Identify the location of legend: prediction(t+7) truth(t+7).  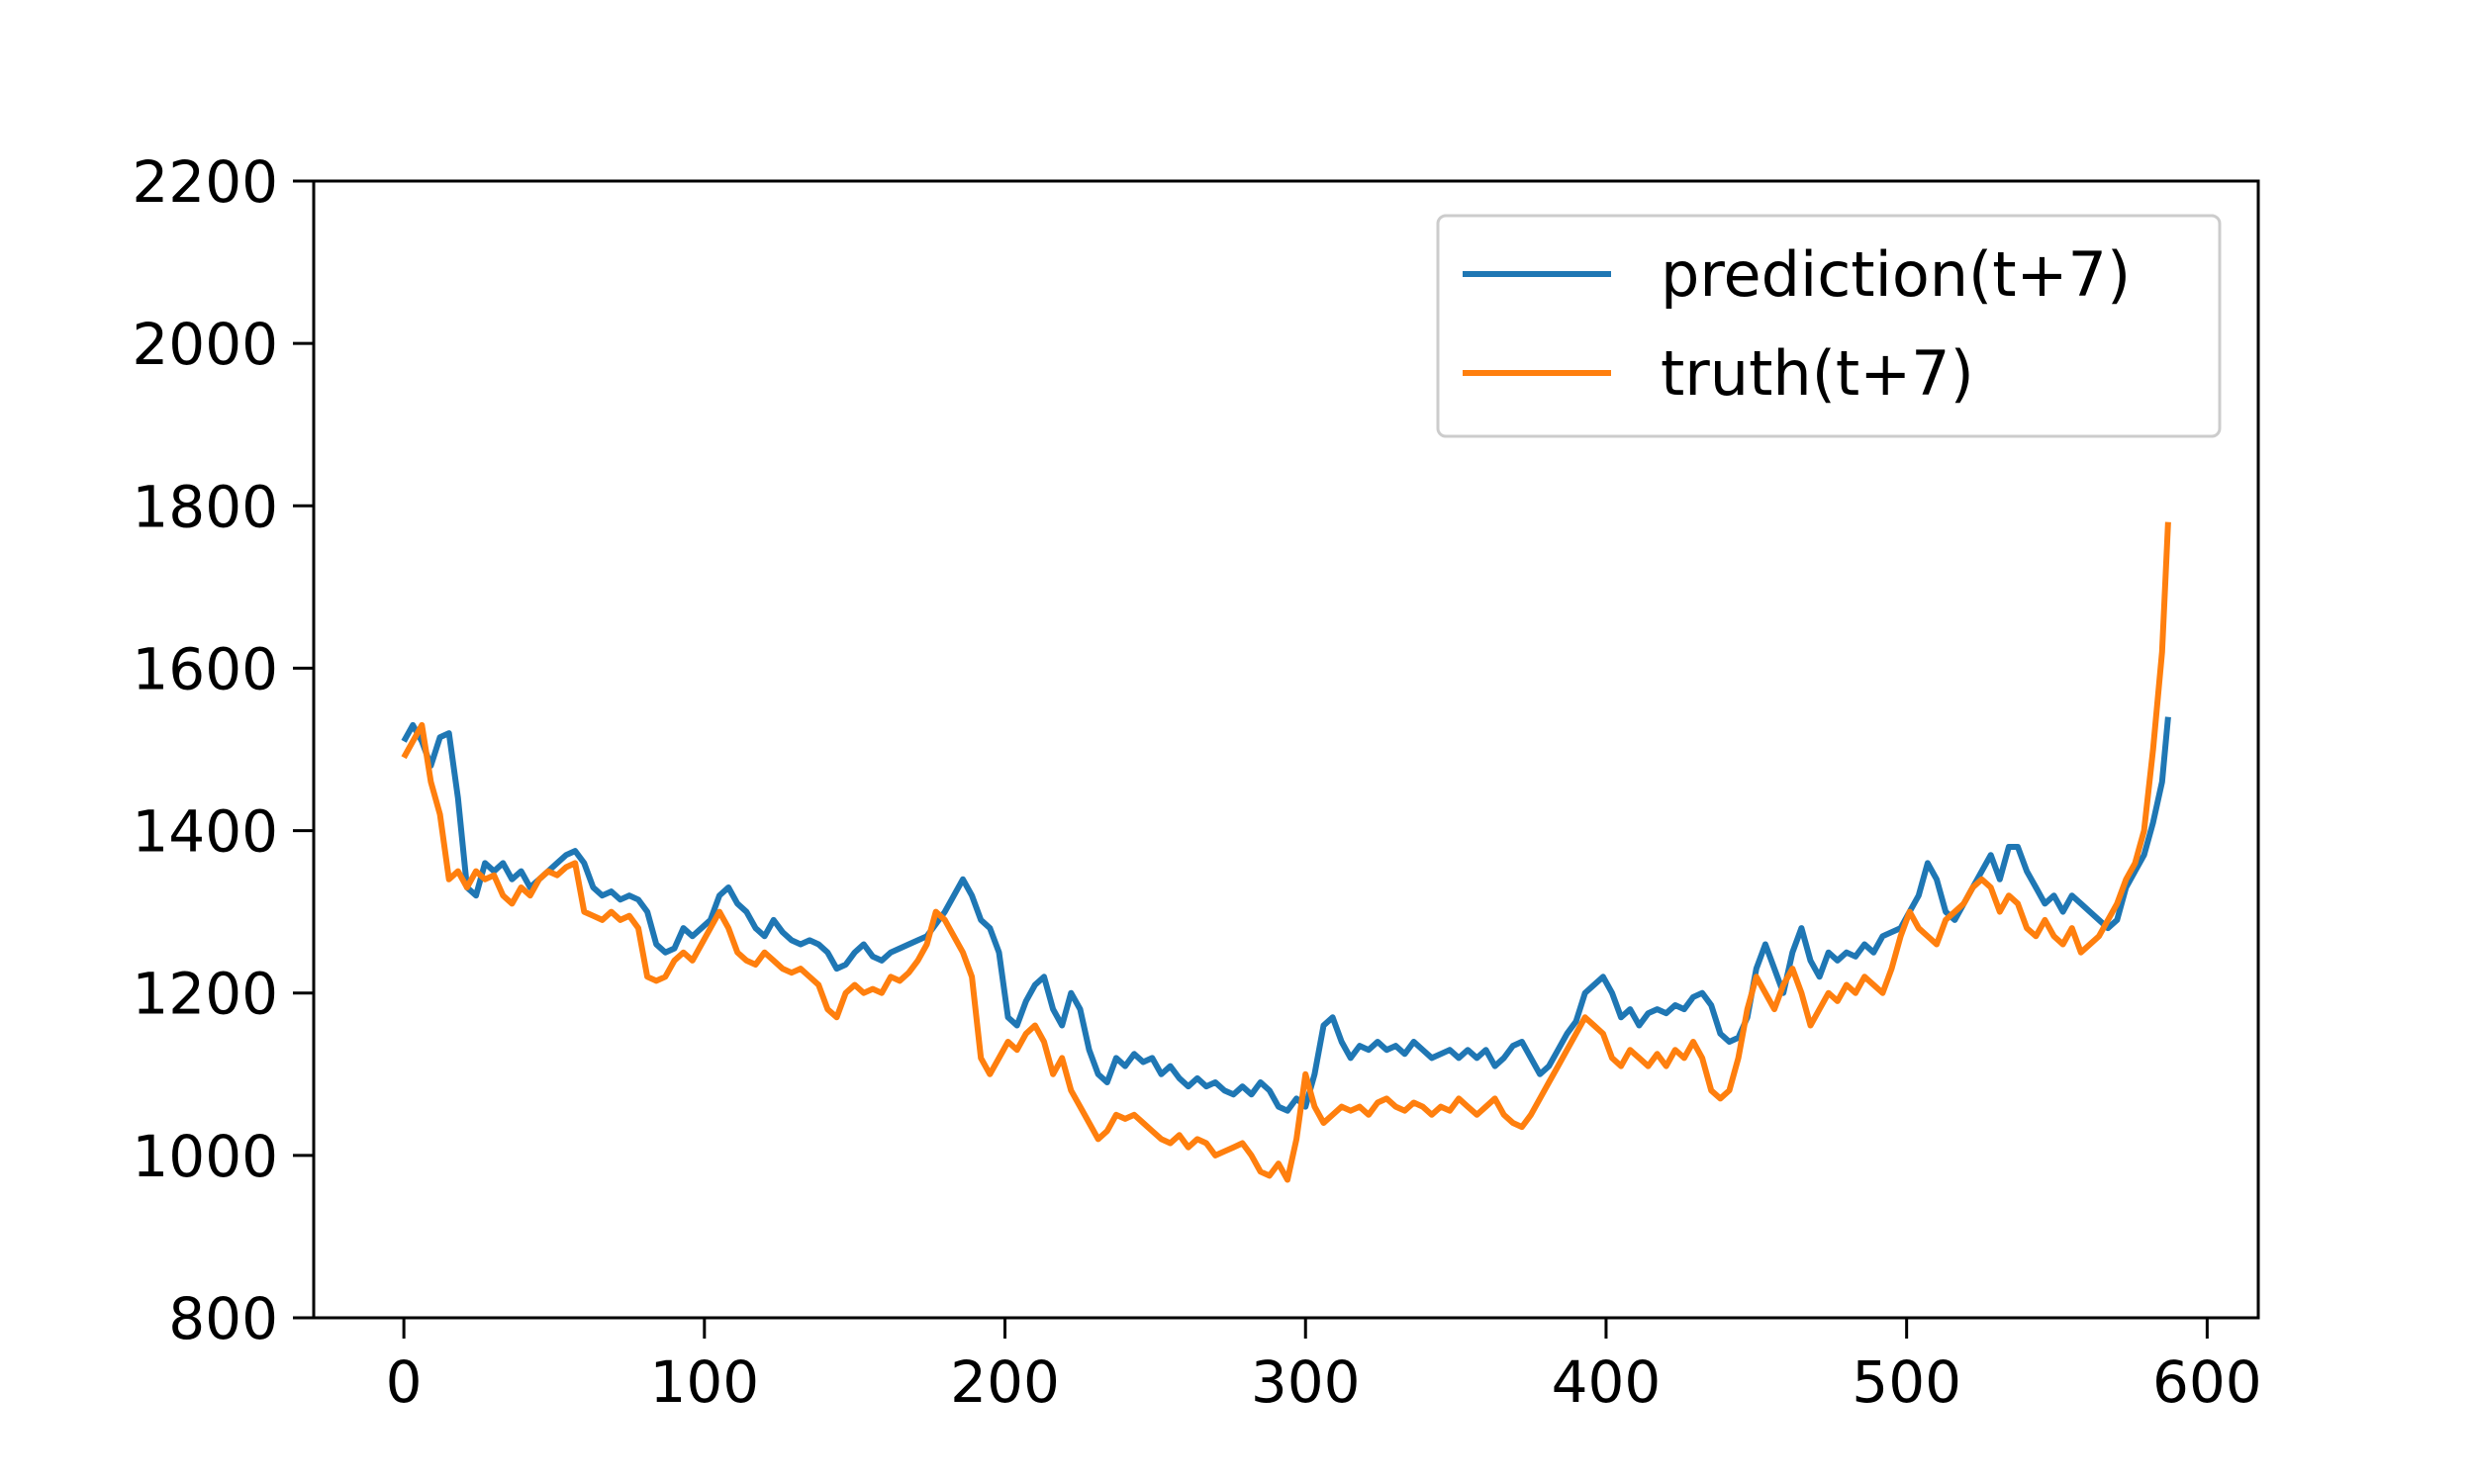
(1829, 326).